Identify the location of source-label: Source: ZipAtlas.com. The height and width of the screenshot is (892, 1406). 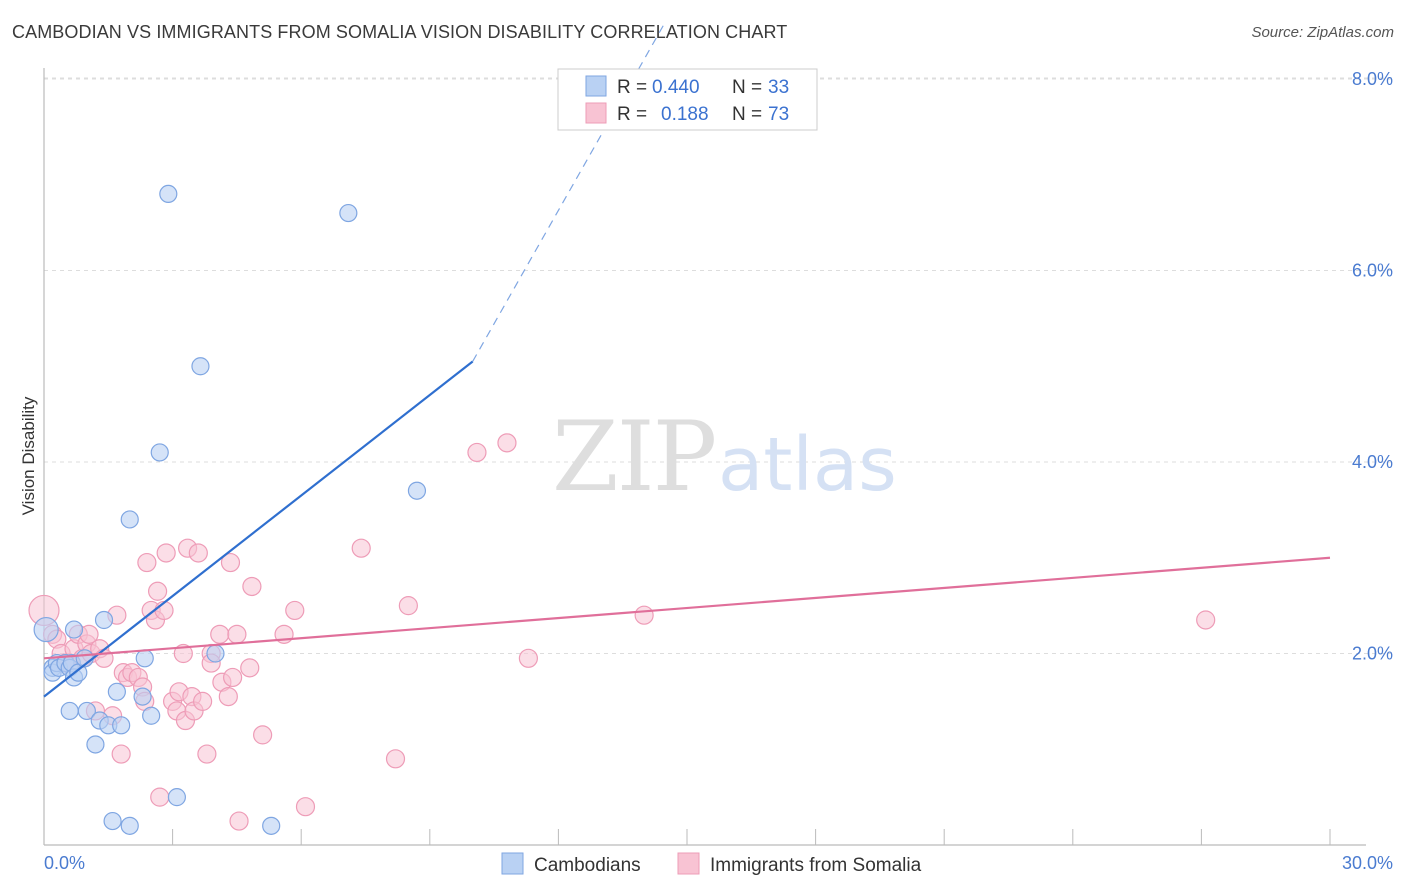
(1322, 32).